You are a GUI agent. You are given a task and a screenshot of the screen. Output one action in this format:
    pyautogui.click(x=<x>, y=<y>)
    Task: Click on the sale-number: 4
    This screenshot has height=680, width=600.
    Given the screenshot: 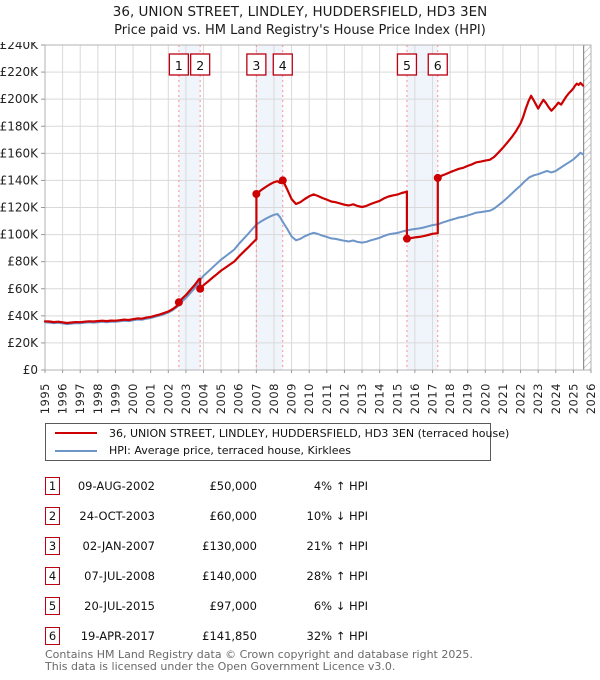 What is the action you would take?
    pyautogui.click(x=283, y=65)
    